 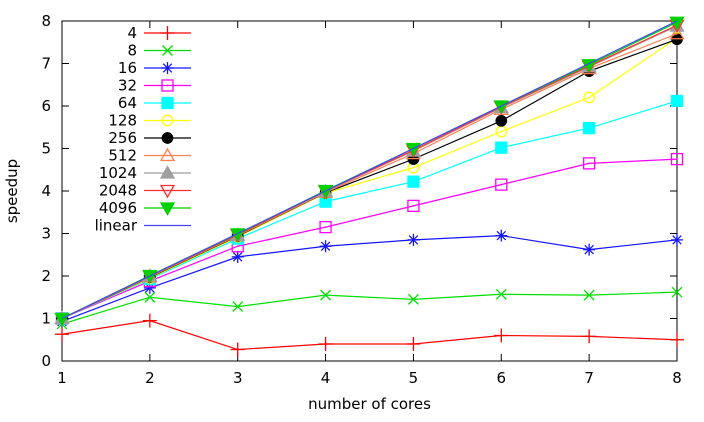 I want to click on x-tick-label: 4, so click(x=326, y=378).